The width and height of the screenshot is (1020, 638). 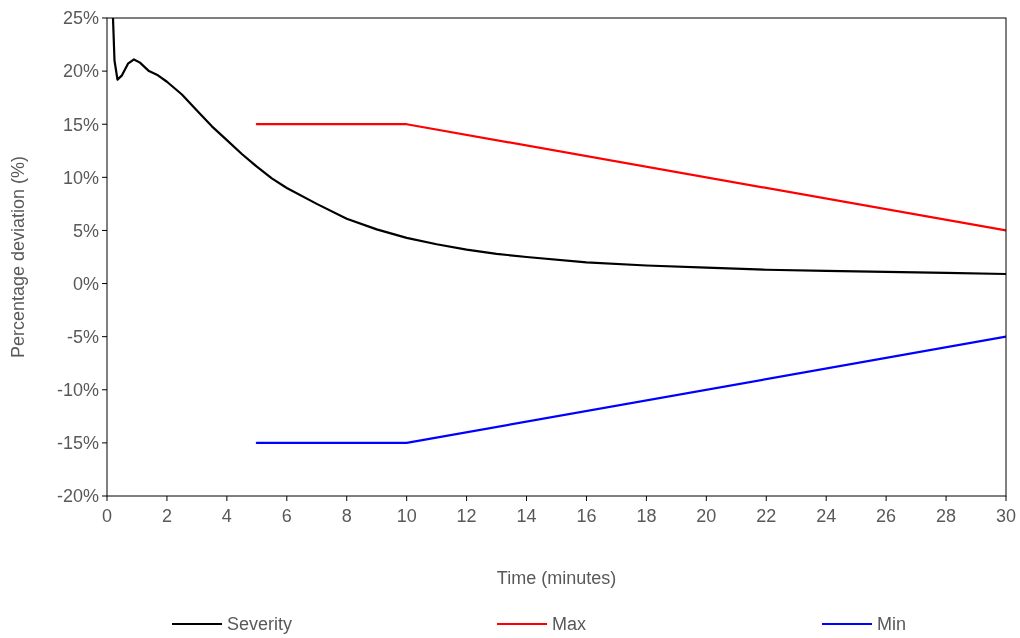 I want to click on x-tick-label: 18, so click(x=646, y=516).